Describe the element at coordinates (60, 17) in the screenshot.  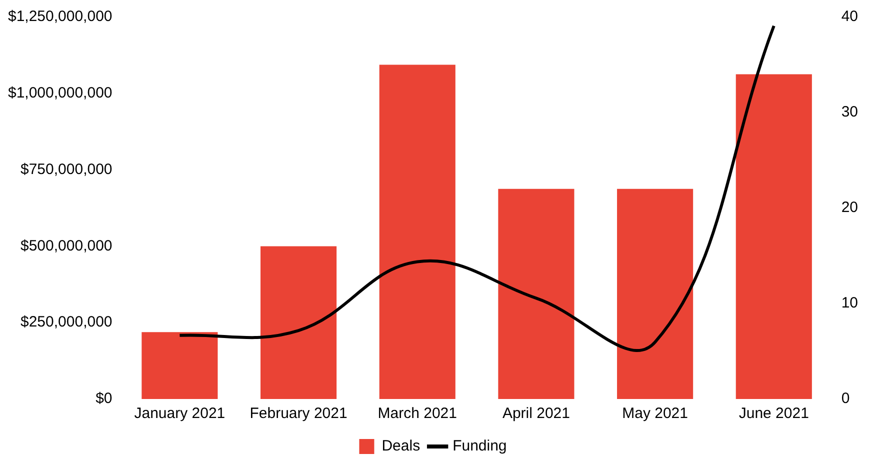
I see `y-tick-label: $1,250,000,000` at that location.